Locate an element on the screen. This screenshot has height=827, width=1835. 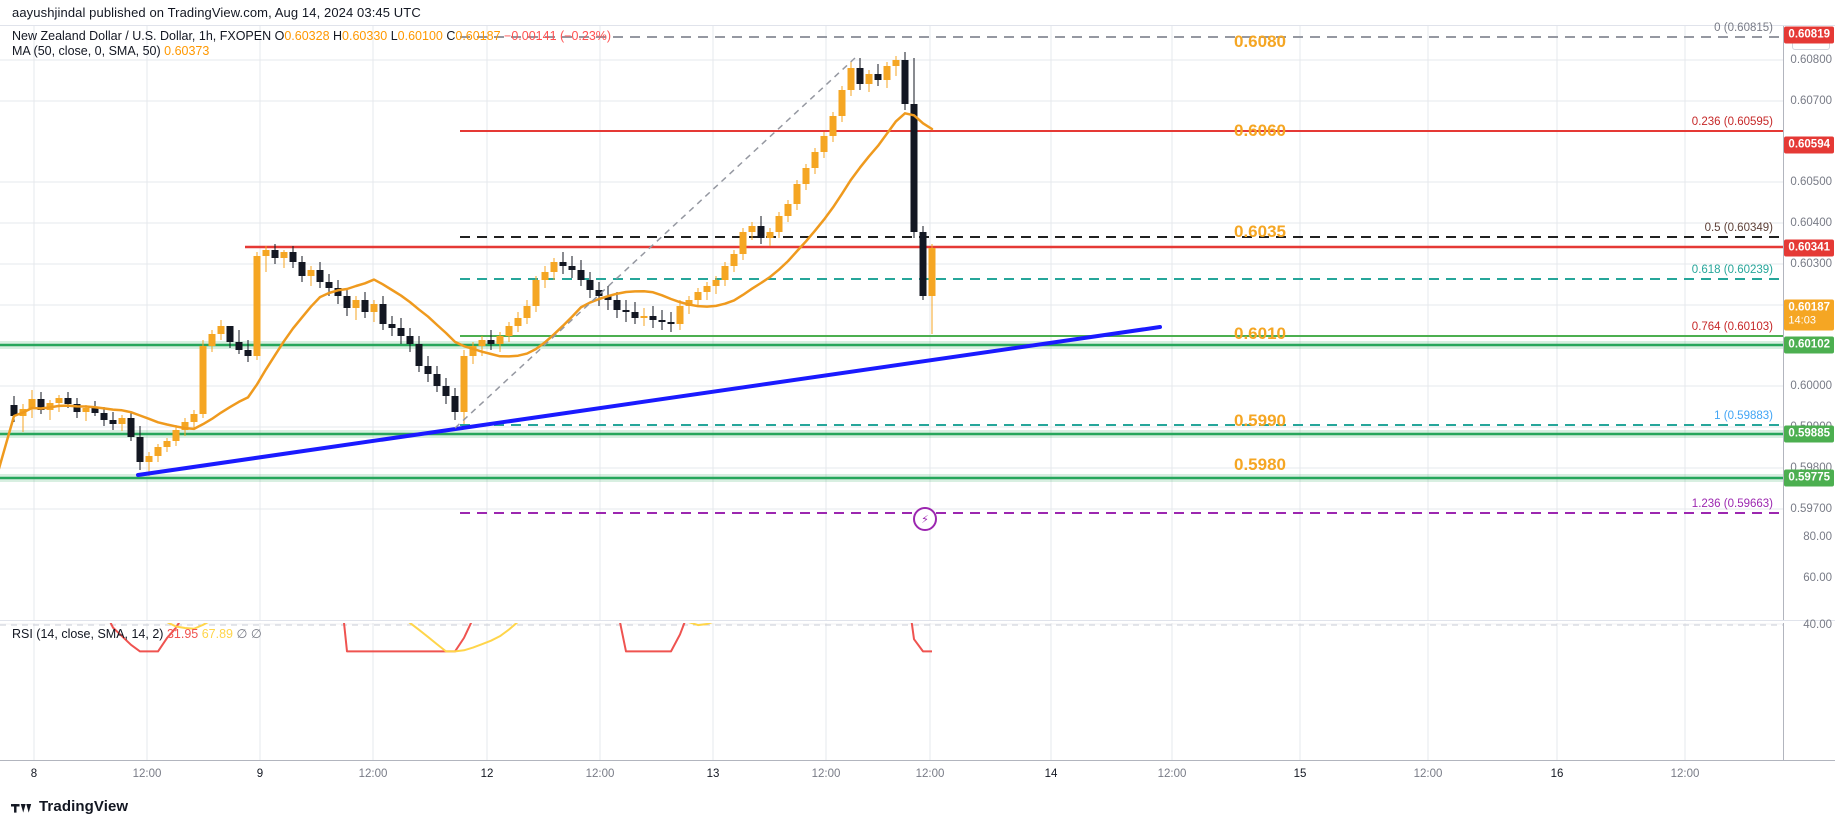
price-tick-label: 0.60400 is located at coordinates (1811, 223).